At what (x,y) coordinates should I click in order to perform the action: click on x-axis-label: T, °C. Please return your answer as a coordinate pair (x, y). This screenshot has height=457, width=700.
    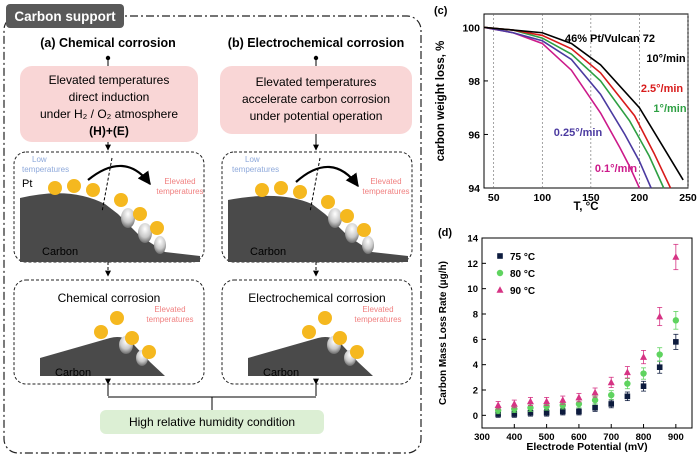
    Looking at the image, I should click on (585, 207).